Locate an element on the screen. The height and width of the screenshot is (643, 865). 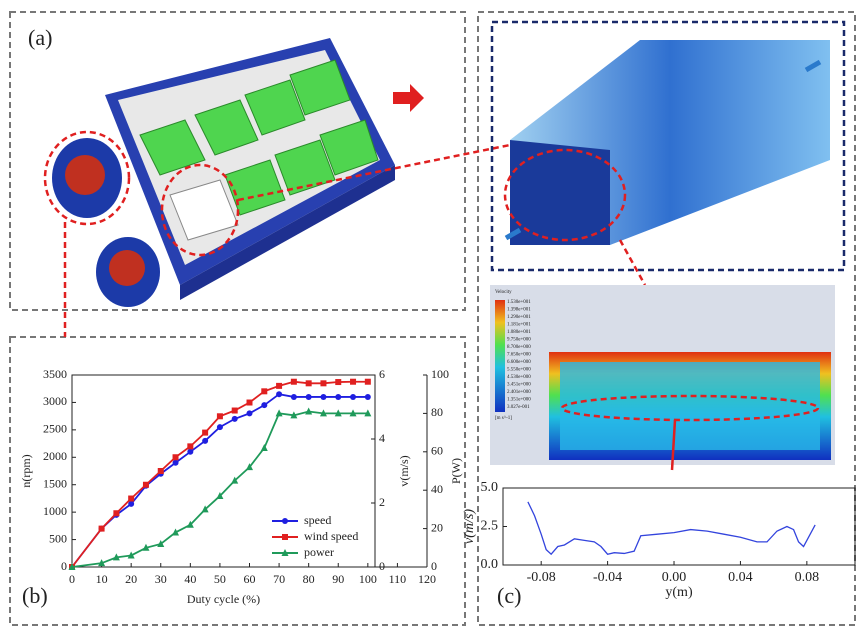
legend-label: wind speed is located at coordinates (331, 536).